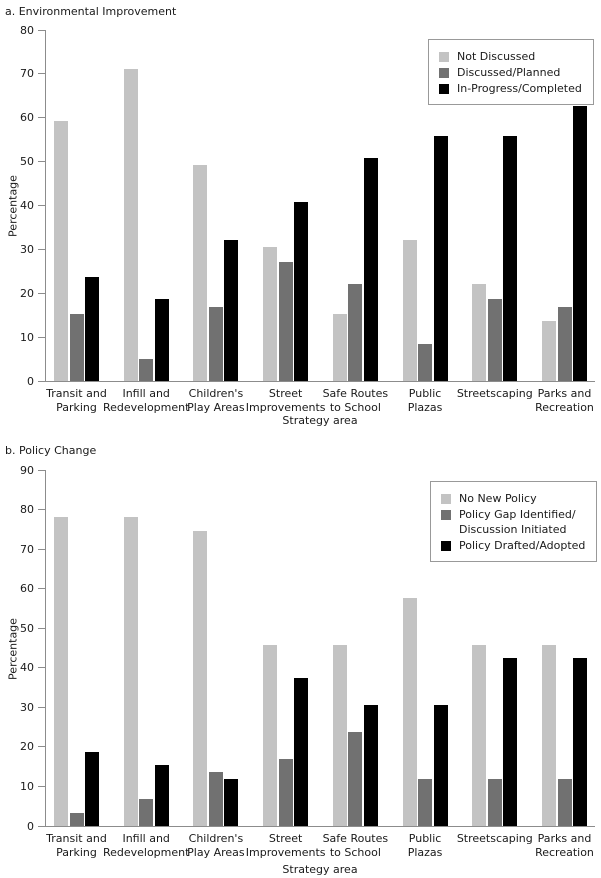  Describe the element at coordinates (76, 400) in the screenshot. I see `x-category-label: Transit and Parking` at that location.